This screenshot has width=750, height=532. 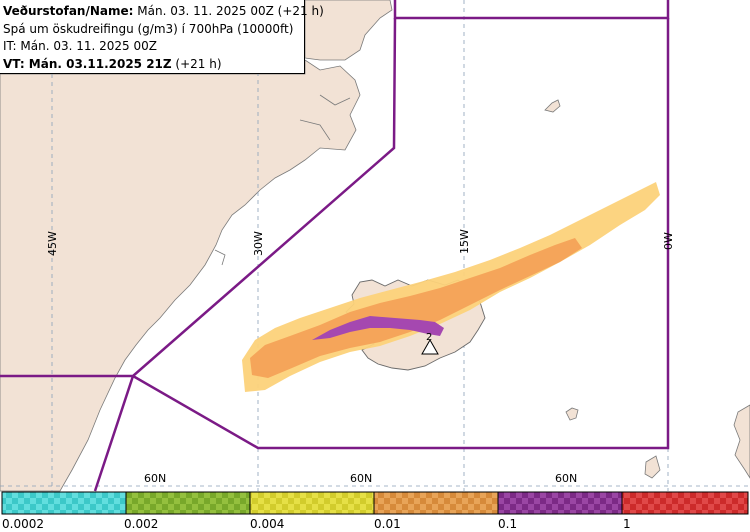 What do you see at coordinates (52, 243) in the screenshot?
I see `lon-label-45w: 45W` at bounding box center [52, 243].